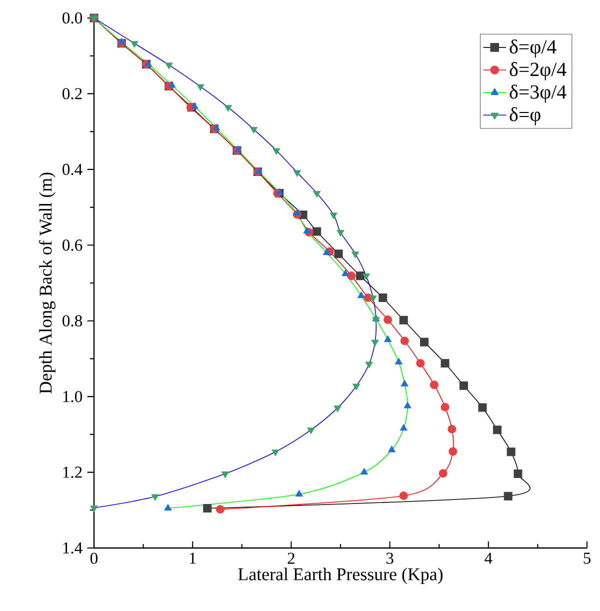 This screenshot has width=600, height=611. What do you see at coordinates (72, 18) in the screenshot?
I see `y-tick-label: 0.0` at bounding box center [72, 18].